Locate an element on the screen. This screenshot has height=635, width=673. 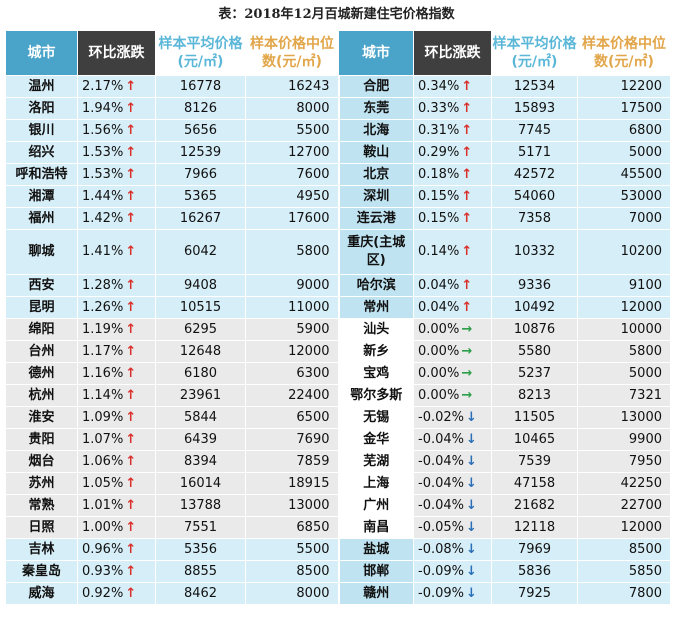
table-row: 德州 1.16% ↑ 6180 6300 宝鸡 0.00% → 5237 5000 is located at coordinates (338, 373).